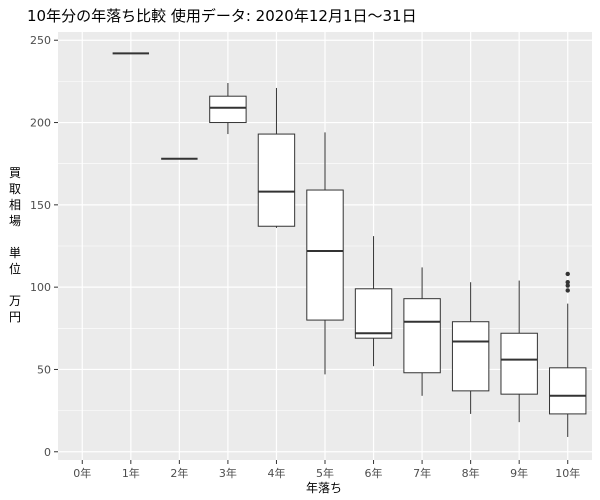 This screenshot has height=500, width=600. I want to click on x-tick-label: 10年, so click(567, 473).